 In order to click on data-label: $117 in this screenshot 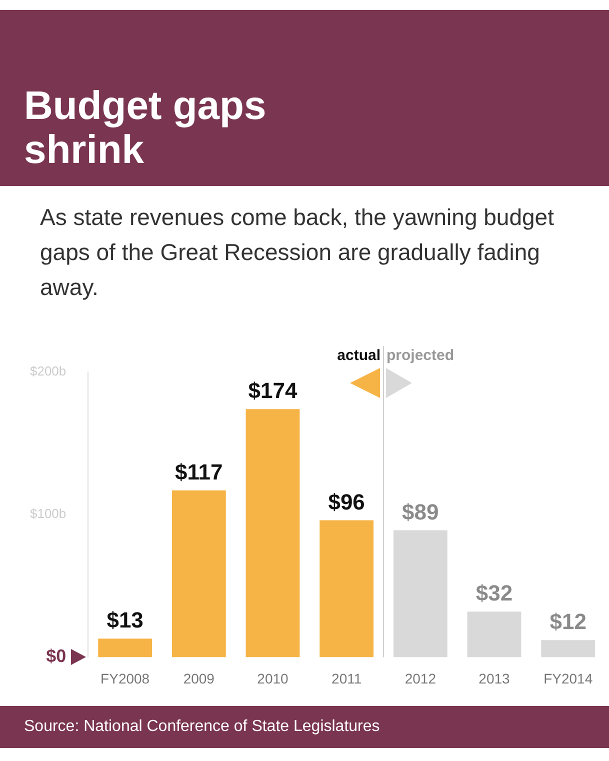, I will do `click(199, 471)`.